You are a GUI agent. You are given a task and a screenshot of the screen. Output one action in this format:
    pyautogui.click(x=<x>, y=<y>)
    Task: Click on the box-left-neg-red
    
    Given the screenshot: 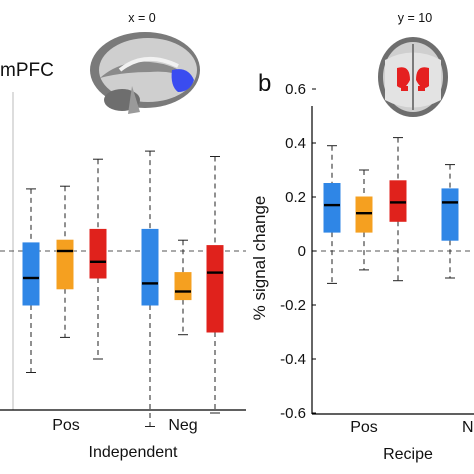 What is the action you would take?
    pyautogui.click(x=215, y=285)
    